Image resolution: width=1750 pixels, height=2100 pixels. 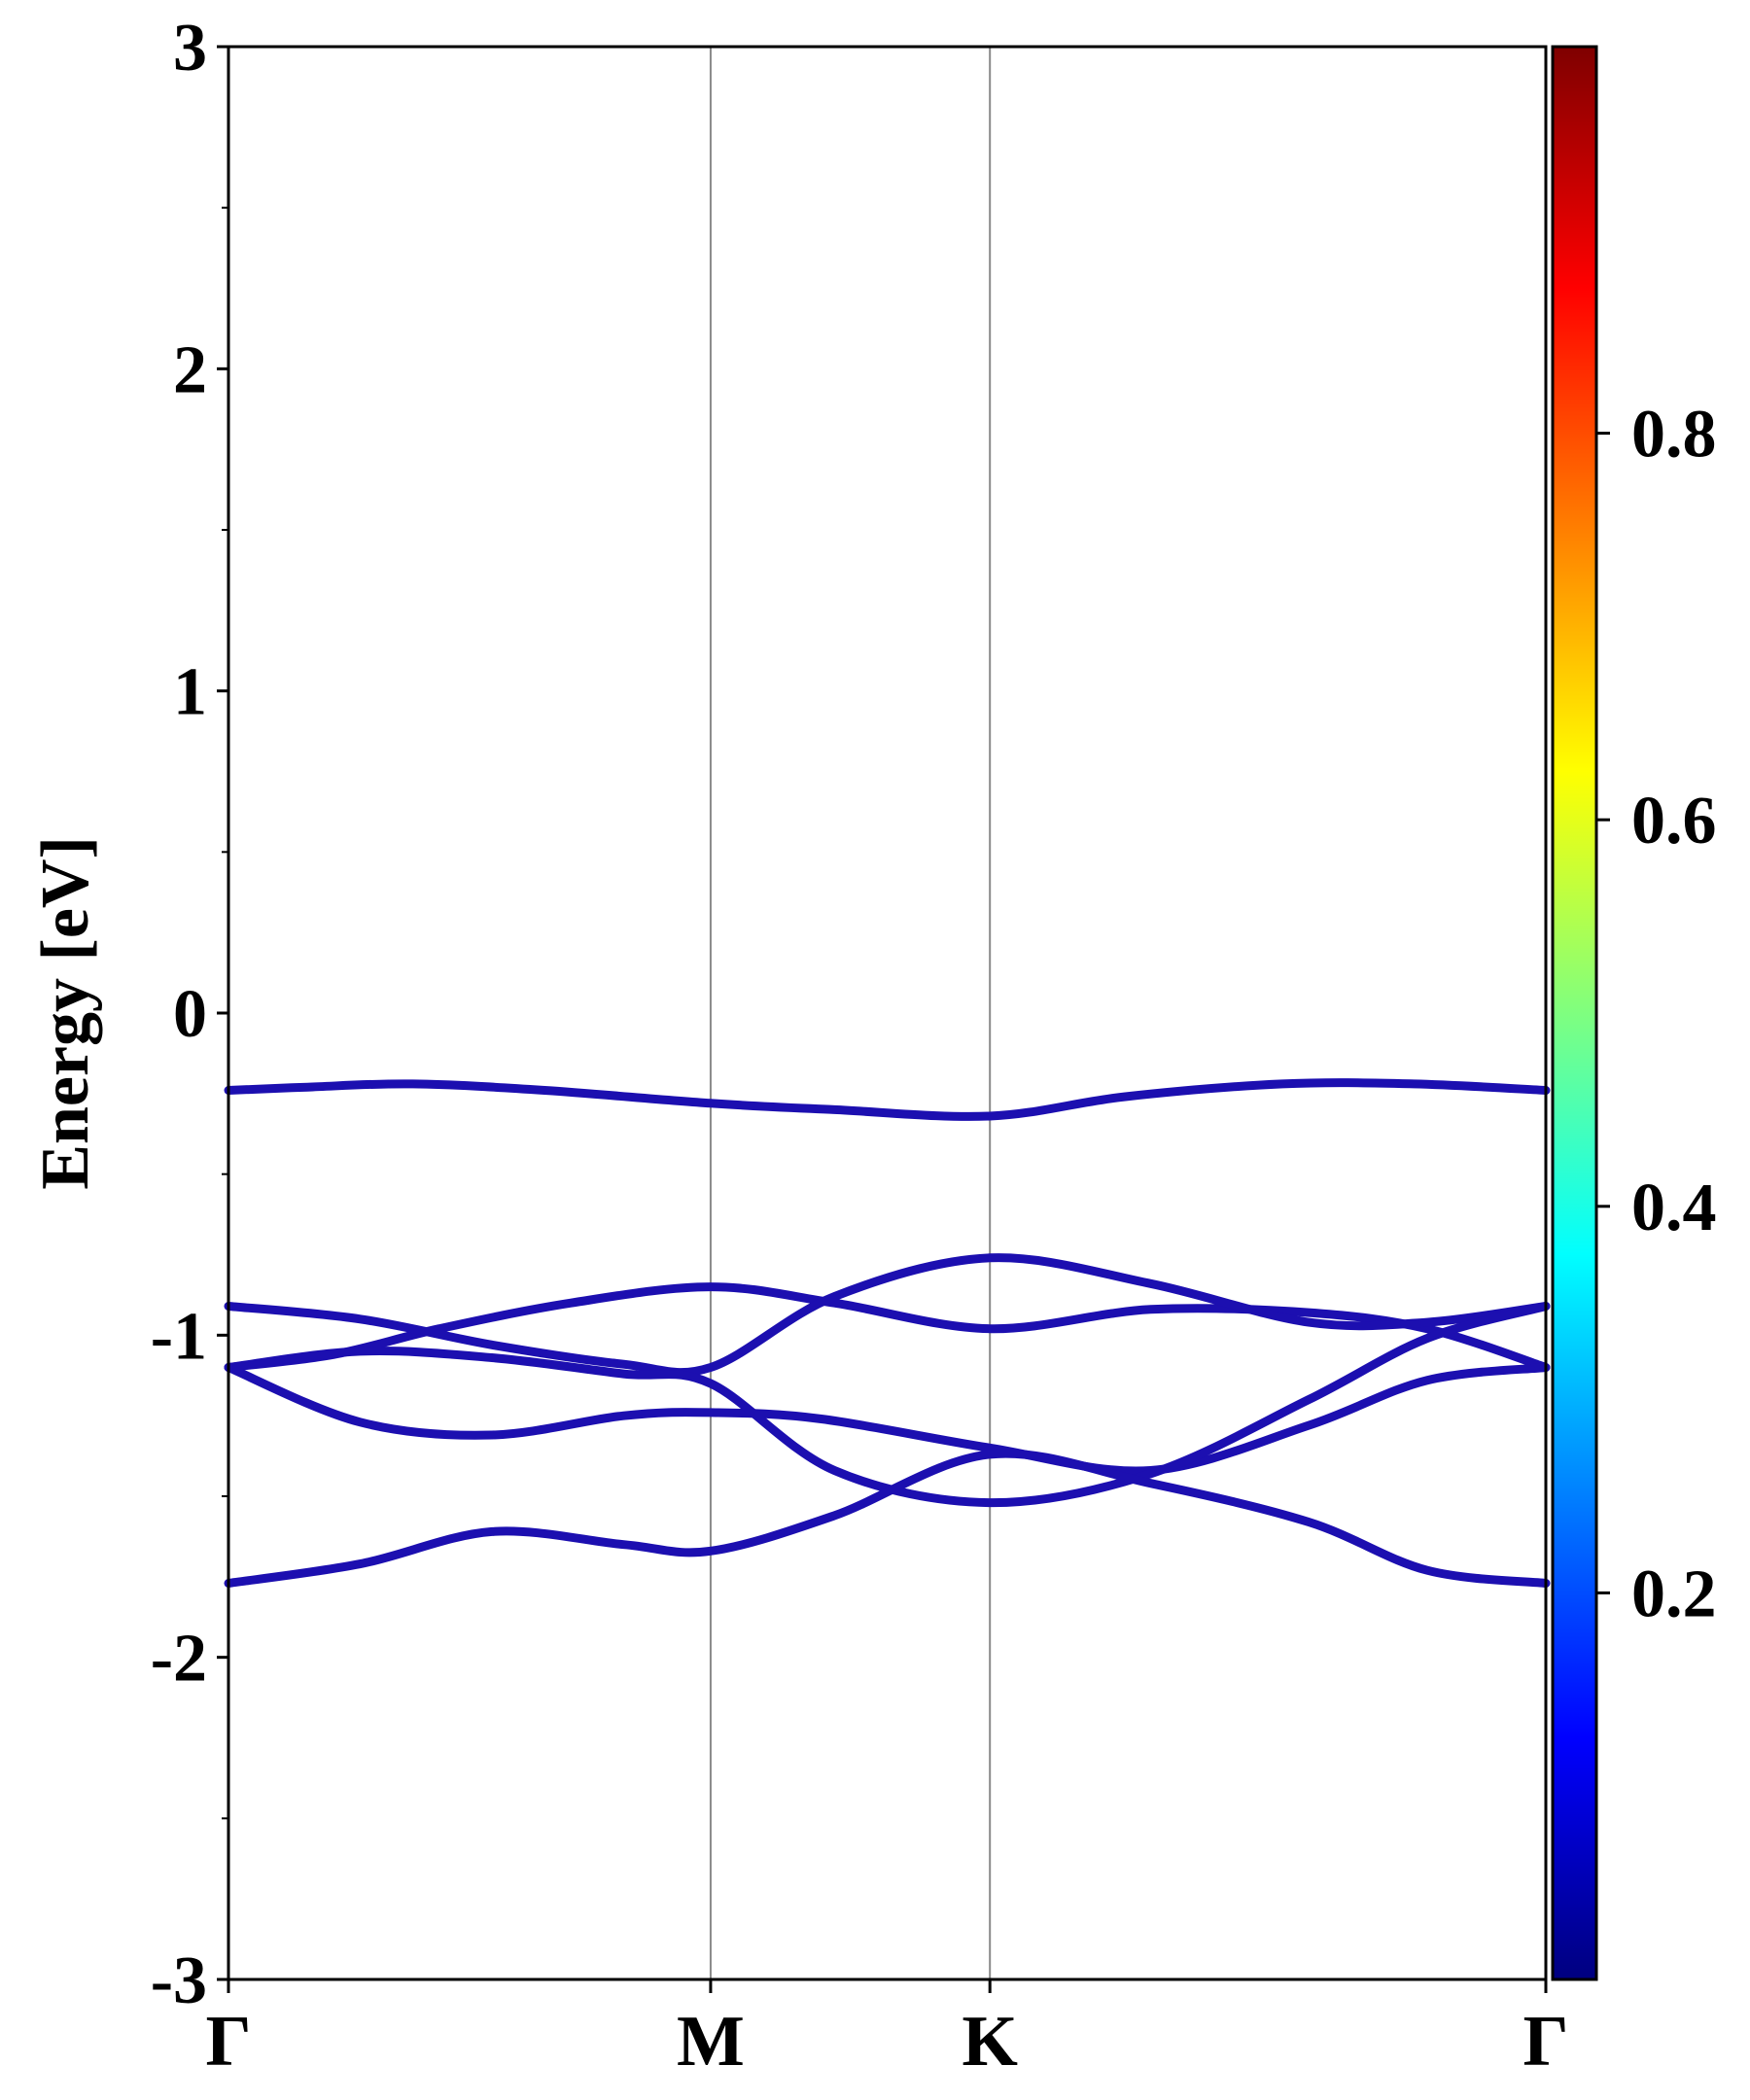 What do you see at coordinates (1656, 1014) in the screenshot?
I see `colorbar-ticks: 0.2 0.4 0.6 0.8` at bounding box center [1656, 1014].